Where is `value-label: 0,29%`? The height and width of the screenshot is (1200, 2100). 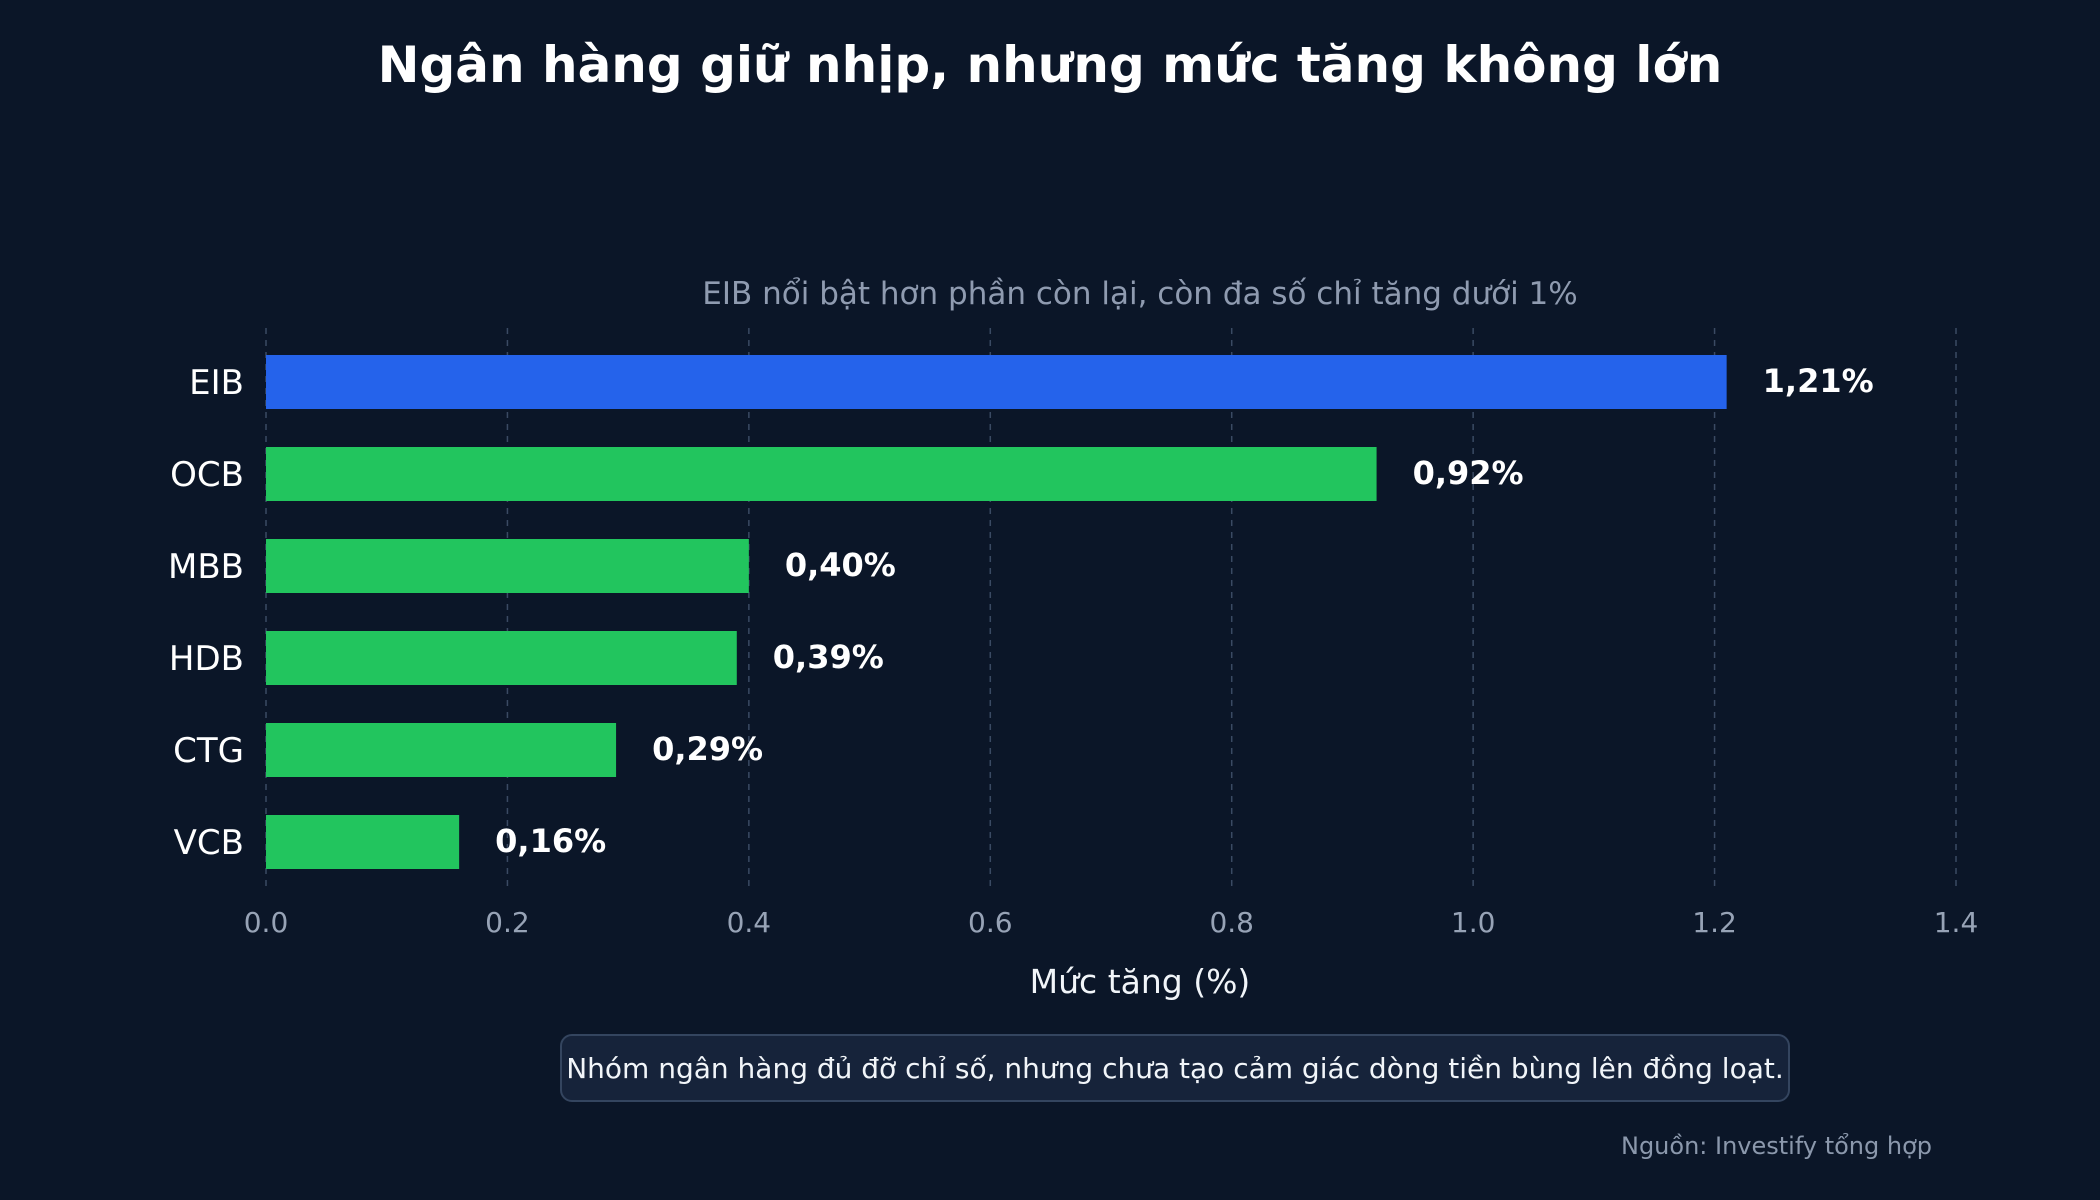
value-label: 0,29% is located at coordinates (707, 749).